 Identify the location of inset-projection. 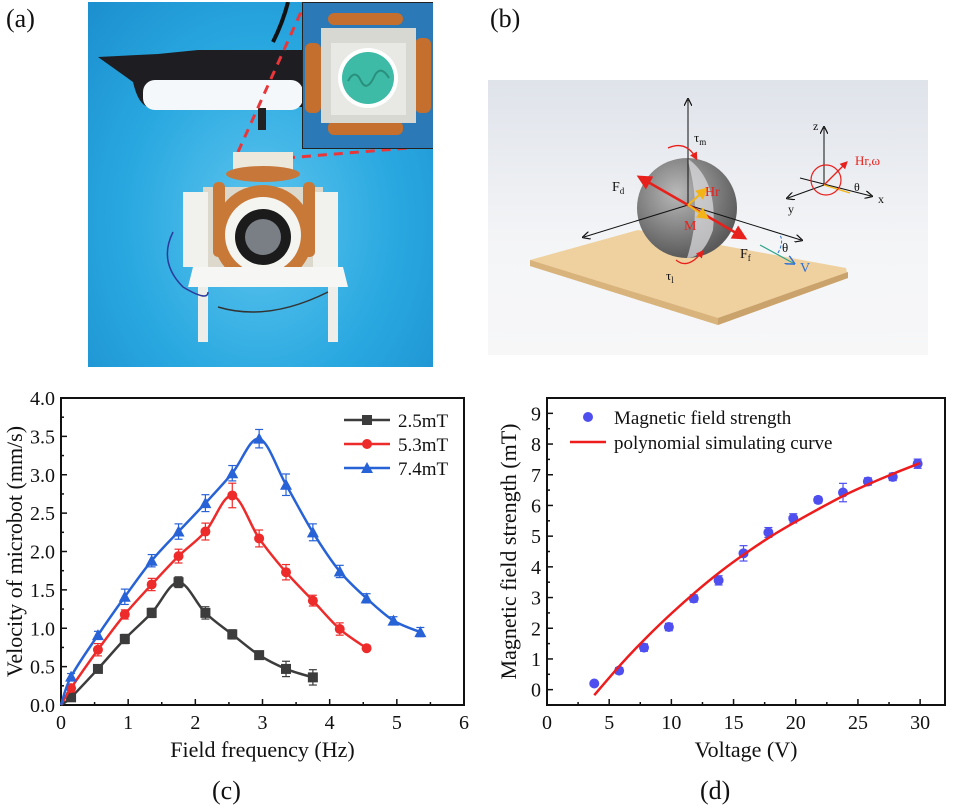
(837, 189).